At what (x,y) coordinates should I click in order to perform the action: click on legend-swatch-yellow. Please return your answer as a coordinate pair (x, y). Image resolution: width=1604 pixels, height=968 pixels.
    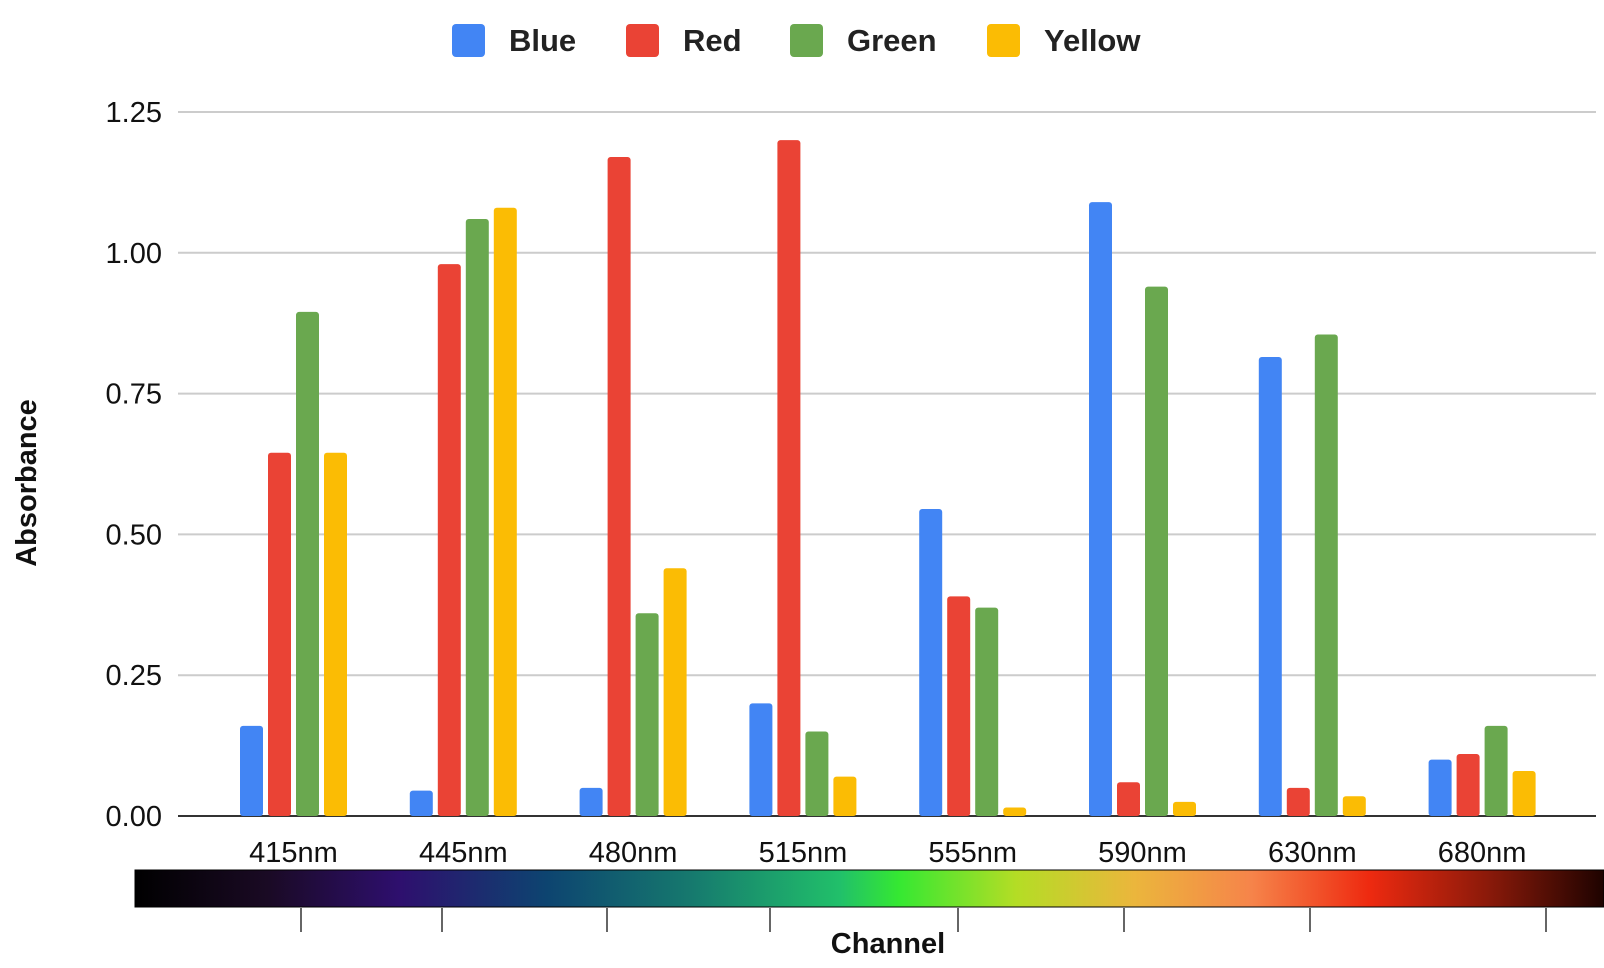
    Looking at the image, I should click on (1003, 40).